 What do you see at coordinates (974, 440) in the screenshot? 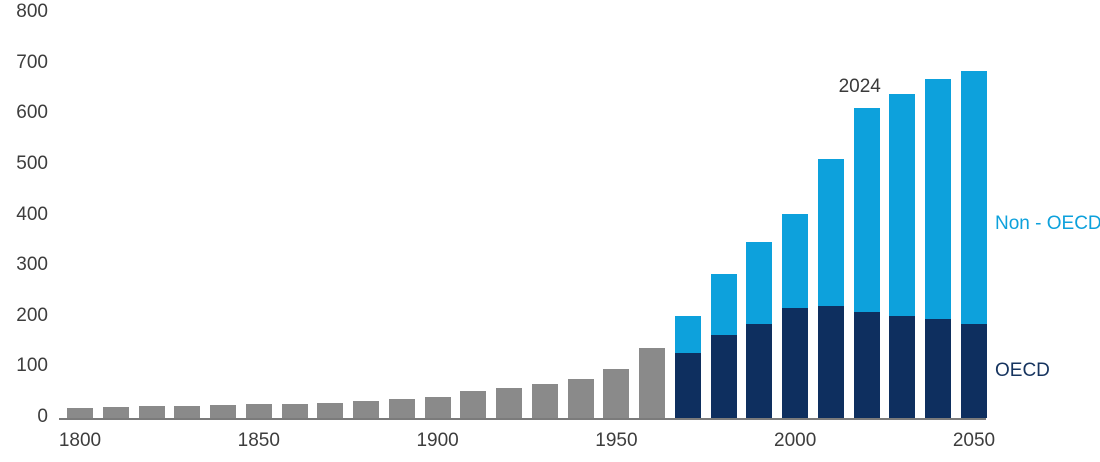
I see `x-tick-2050: 2050` at bounding box center [974, 440].